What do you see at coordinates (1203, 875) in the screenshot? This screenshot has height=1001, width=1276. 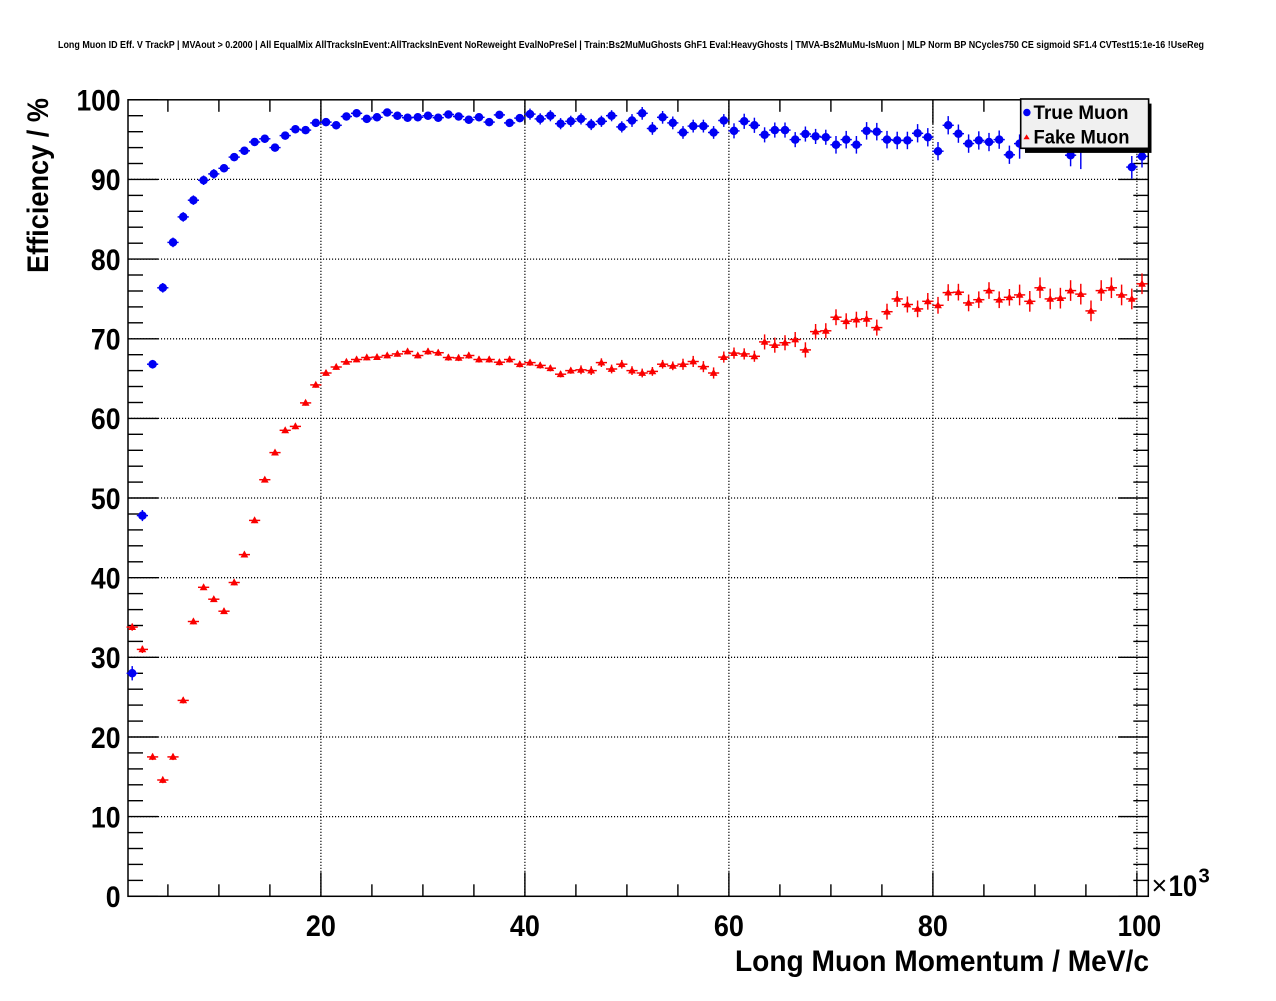 I see `svg-text: 3` at bounding box center [1203, 875].